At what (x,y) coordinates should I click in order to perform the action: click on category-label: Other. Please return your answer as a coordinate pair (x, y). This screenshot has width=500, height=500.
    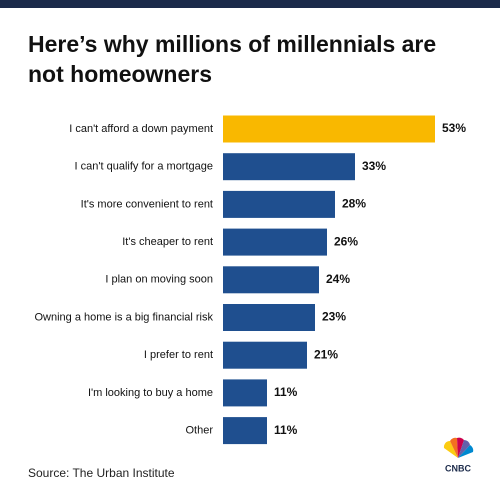
    Looking at the image, I should click on (199, 431).